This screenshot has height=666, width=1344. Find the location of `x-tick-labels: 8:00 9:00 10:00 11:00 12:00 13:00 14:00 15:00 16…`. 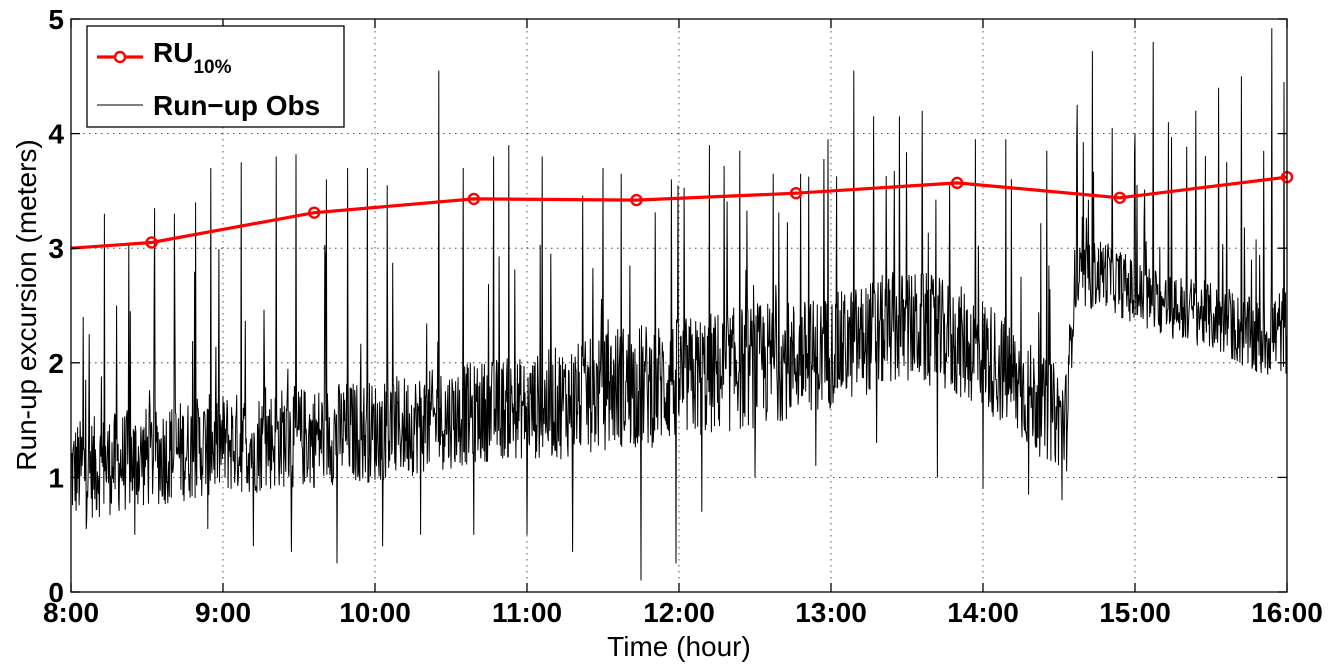

x-tick-labels: 8:00 9:00 10:00 11:00 12:00 13:00 14:00 15:00 16… is located at coordinates (683, 612).